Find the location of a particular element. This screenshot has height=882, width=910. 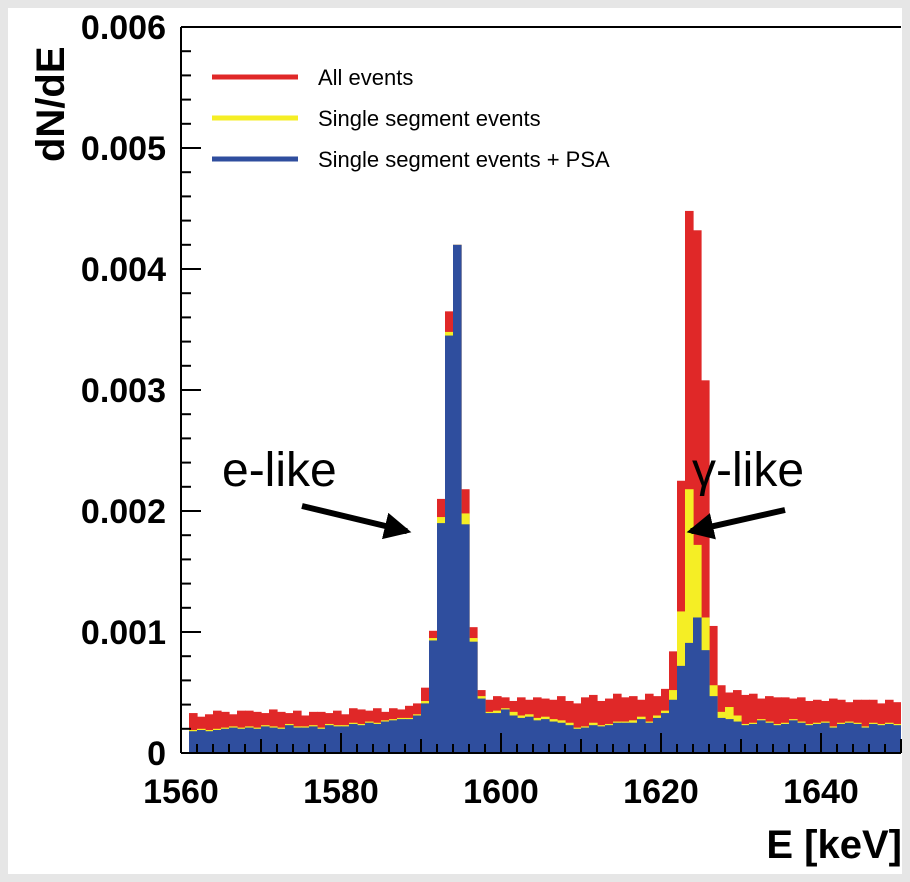

legend-label: Single segment events is located at coordinates (429, 118).